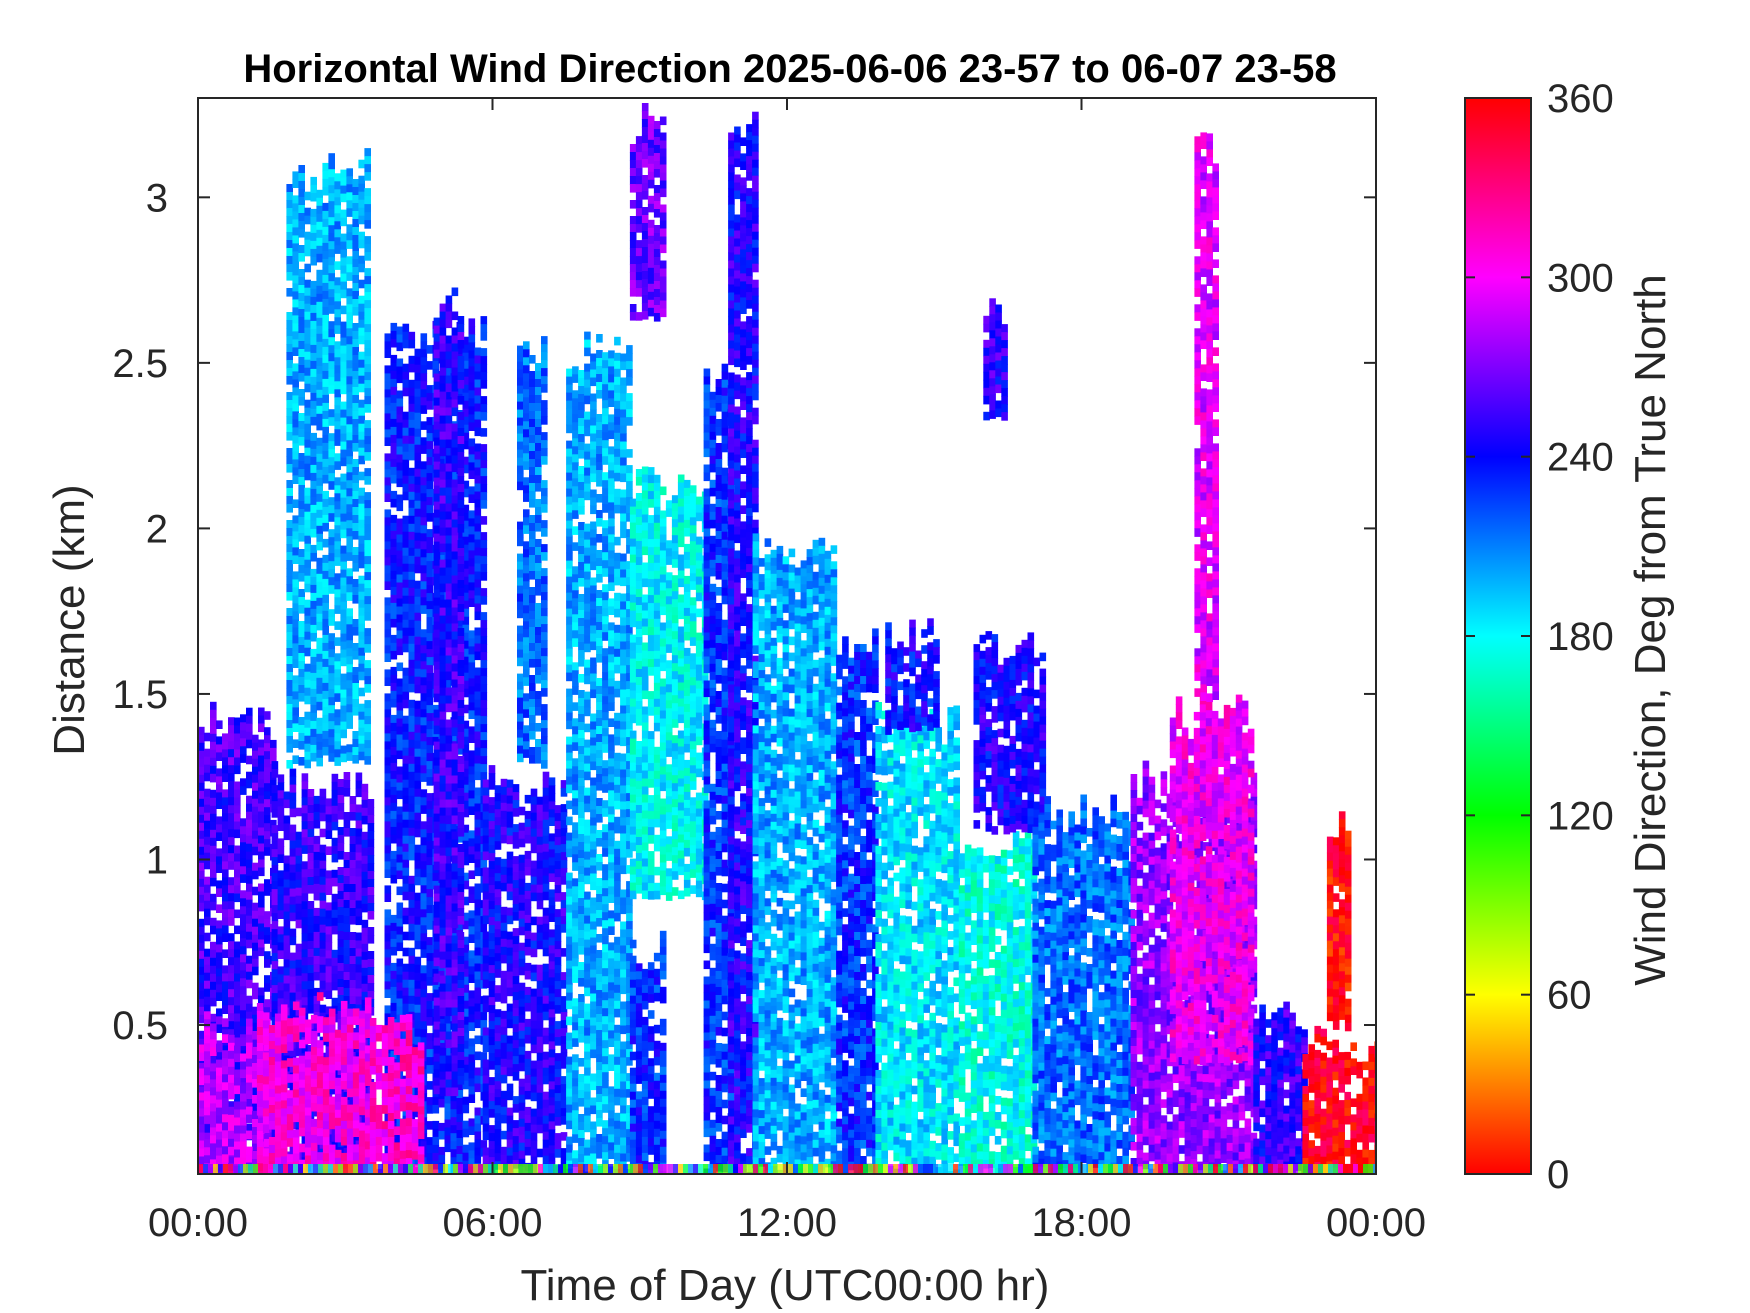 Image resolution: width=1750 pixels, height=1313 pixels. Describe the element at coordinates (1539, 637) in the screenshot. I see `colorbar: 0 60 120 180 240 300 360` at that location.